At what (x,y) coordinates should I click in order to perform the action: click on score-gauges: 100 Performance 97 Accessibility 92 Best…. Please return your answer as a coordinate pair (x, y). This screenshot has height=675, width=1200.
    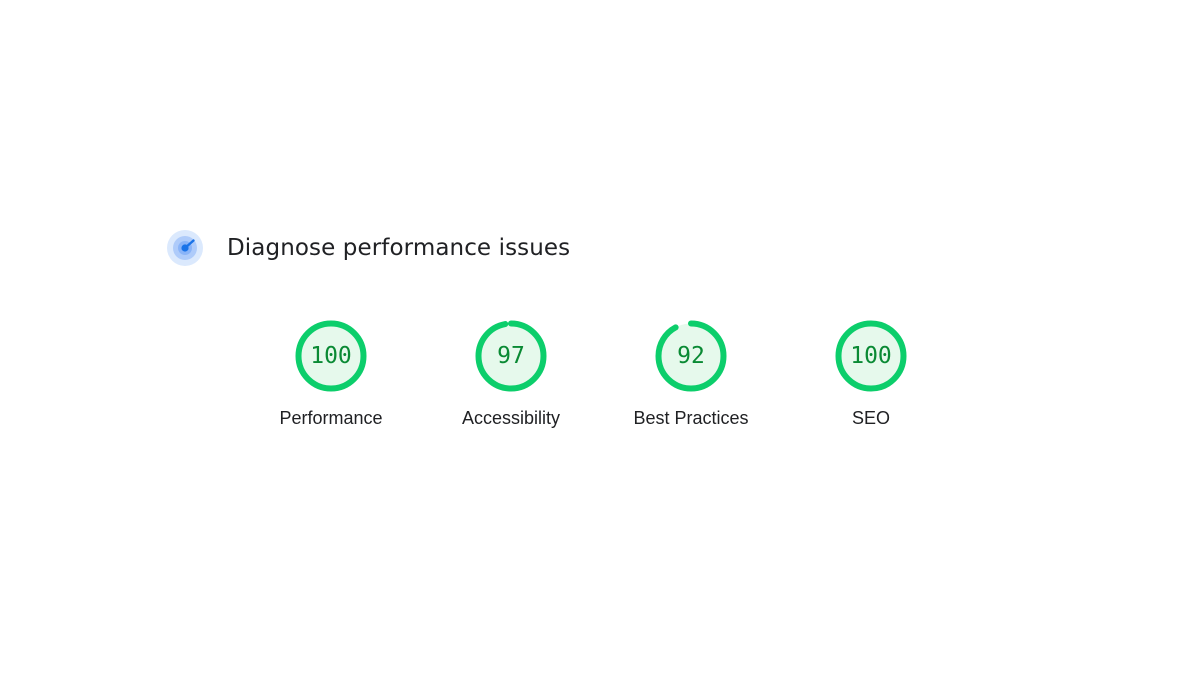
    Looking at the image, I should click on (601, 373).